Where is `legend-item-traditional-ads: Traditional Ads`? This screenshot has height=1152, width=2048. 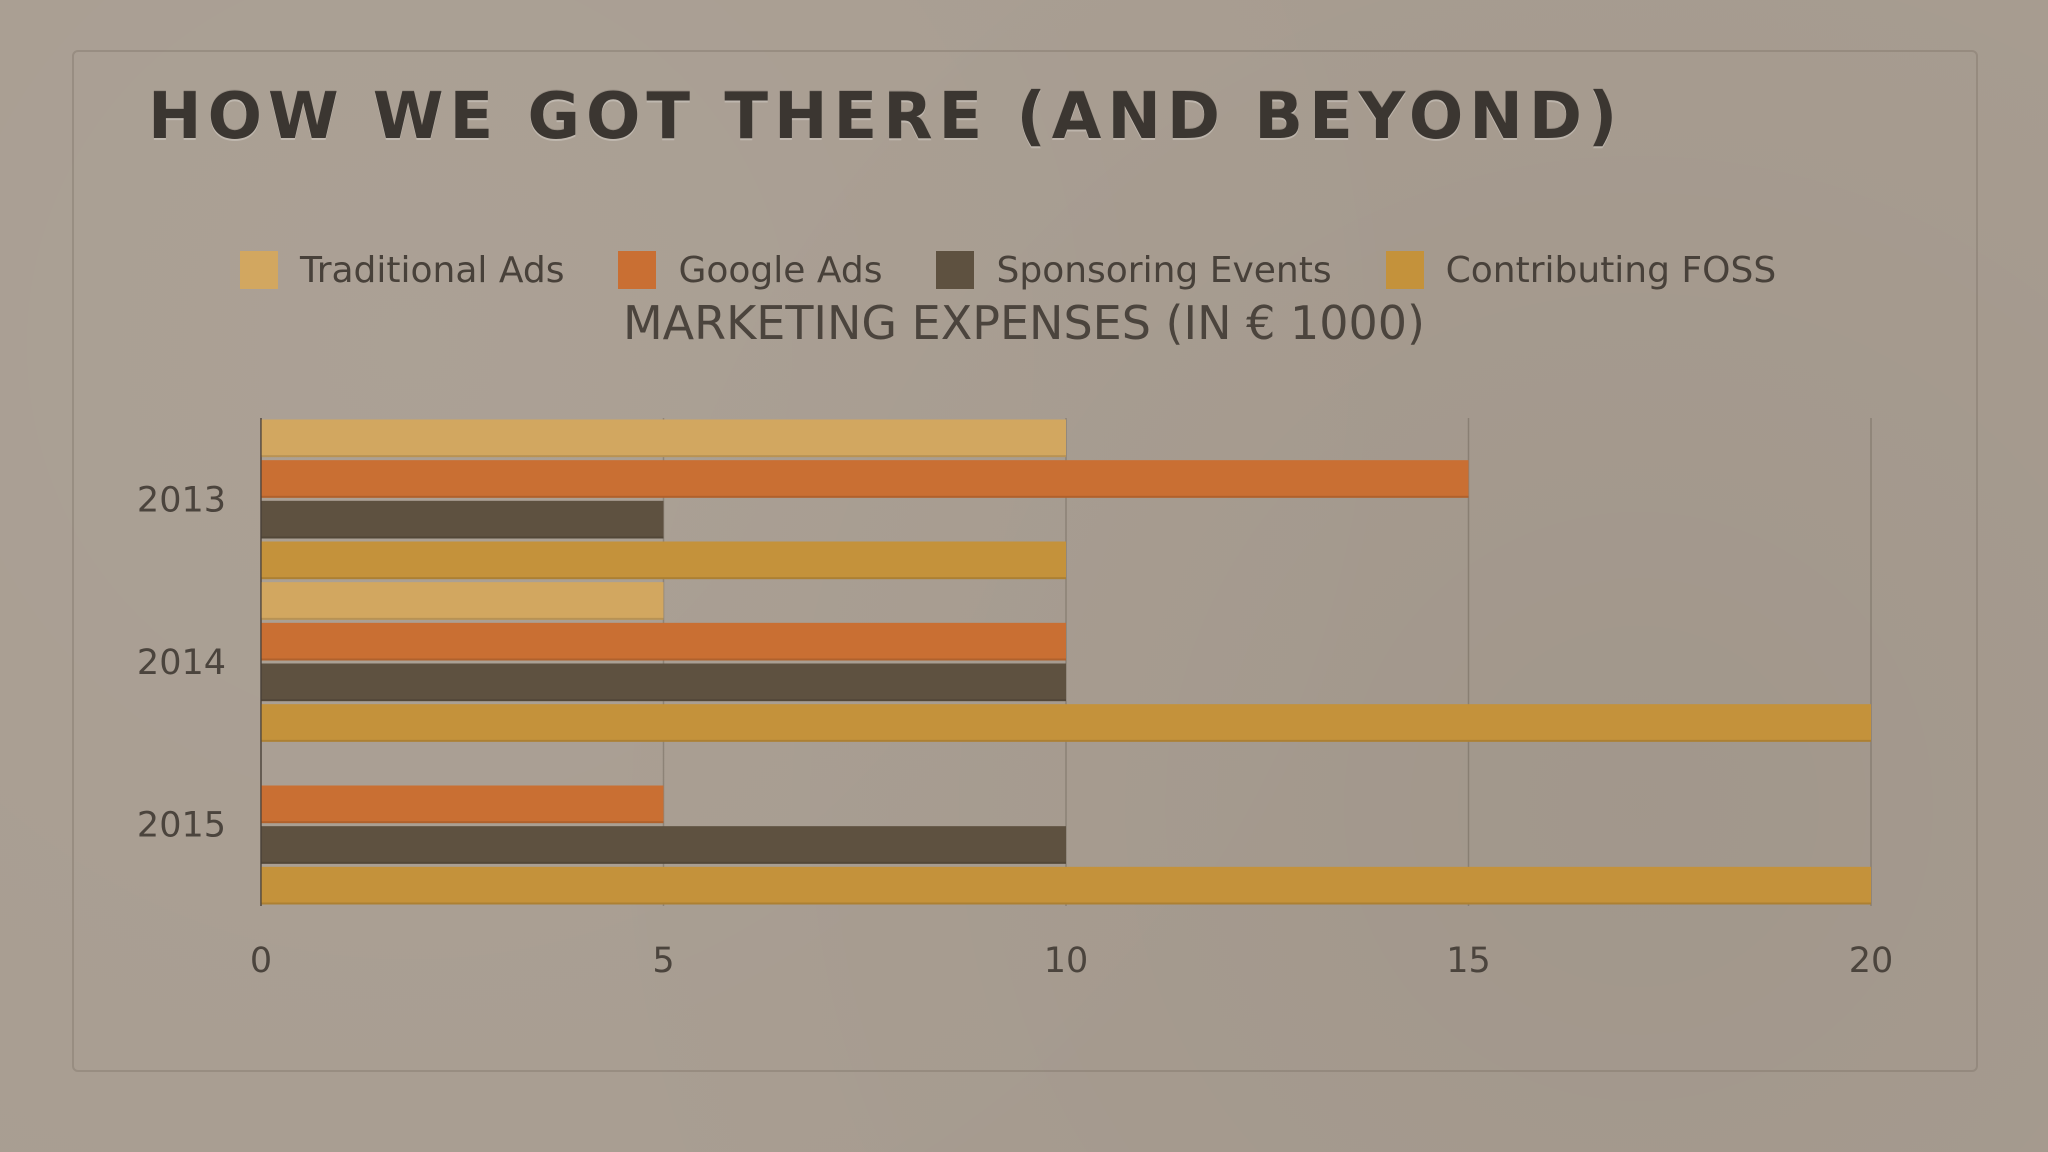 legend-item-traditional-ads: Traditional Ads is located at coordinates (402, 270).